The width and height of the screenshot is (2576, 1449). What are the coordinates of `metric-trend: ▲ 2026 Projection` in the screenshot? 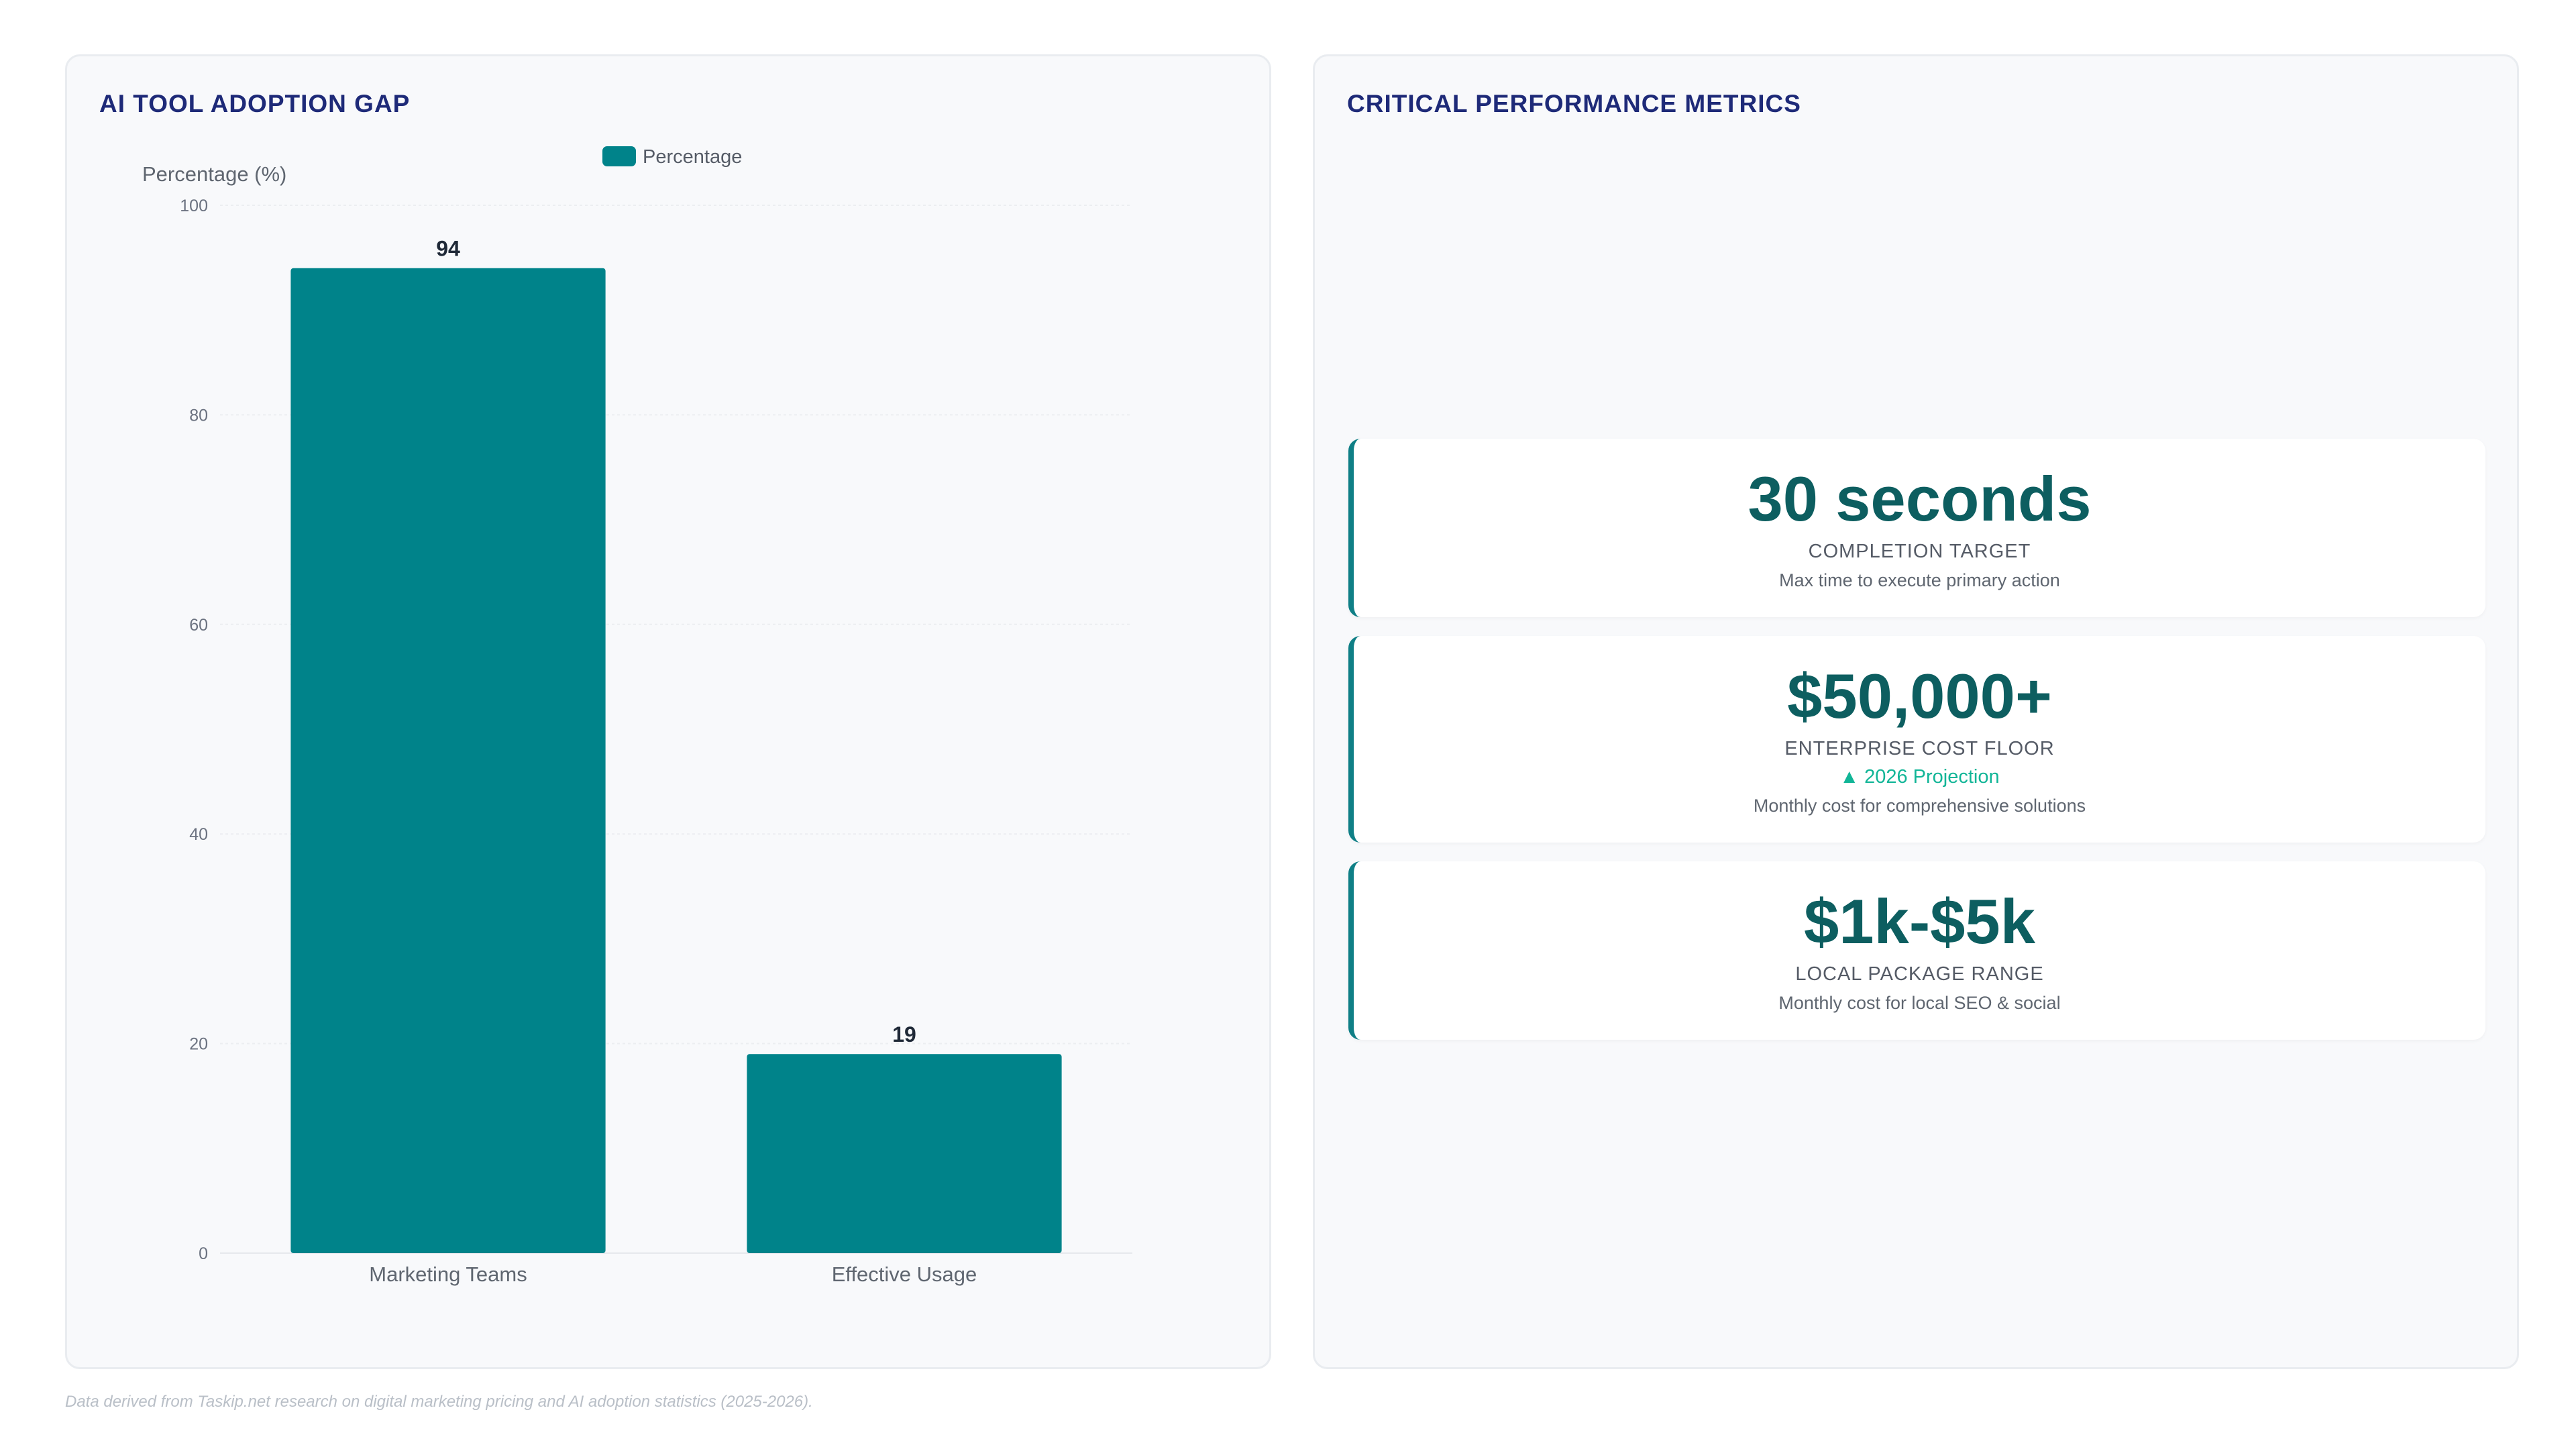 It's located at (1919, 777).